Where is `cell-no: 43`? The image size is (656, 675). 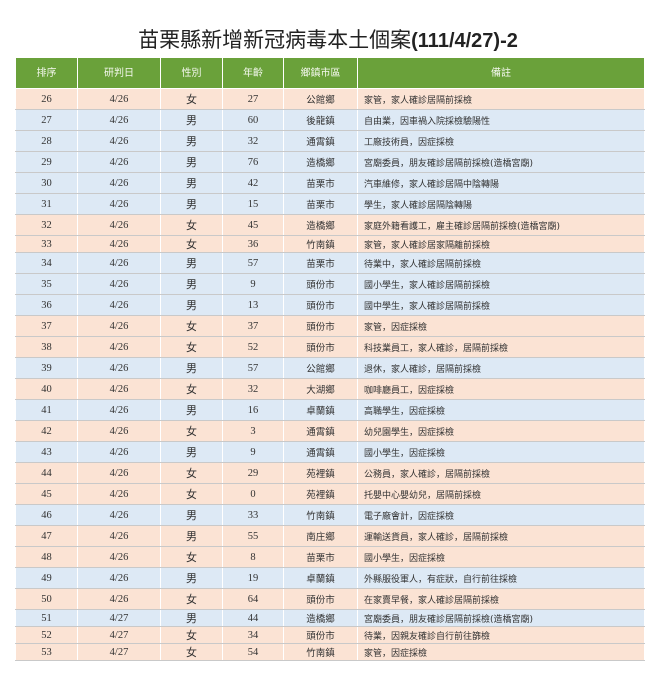 cell-no: 43 is located at coordinates (46, 452).